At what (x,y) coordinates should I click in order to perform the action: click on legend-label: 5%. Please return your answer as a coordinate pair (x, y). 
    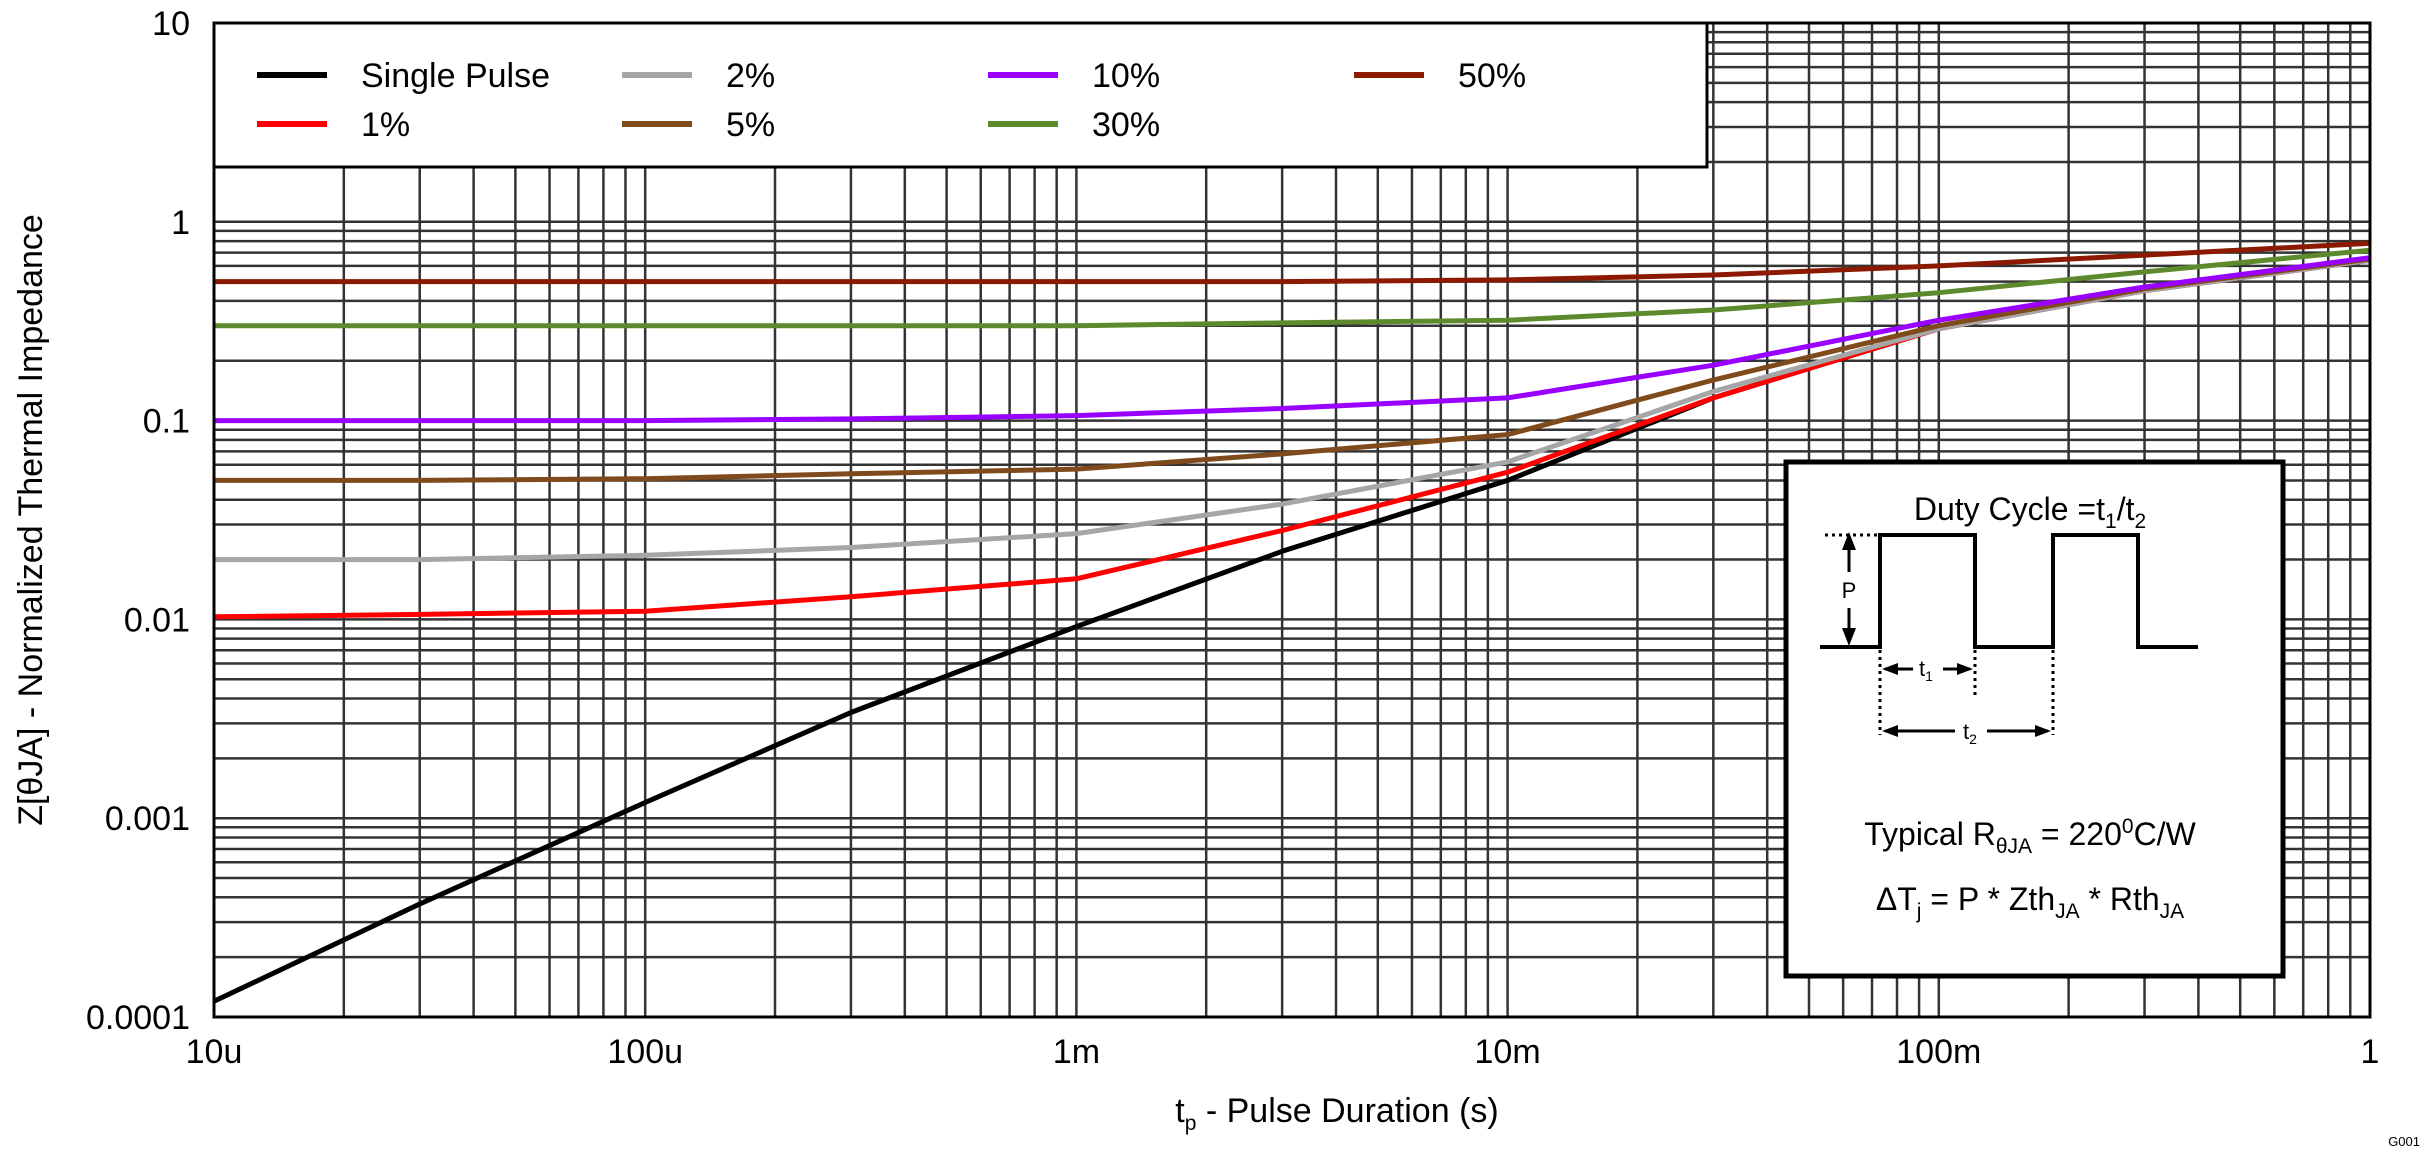
    Looking at the image, I should click on (750, 125).